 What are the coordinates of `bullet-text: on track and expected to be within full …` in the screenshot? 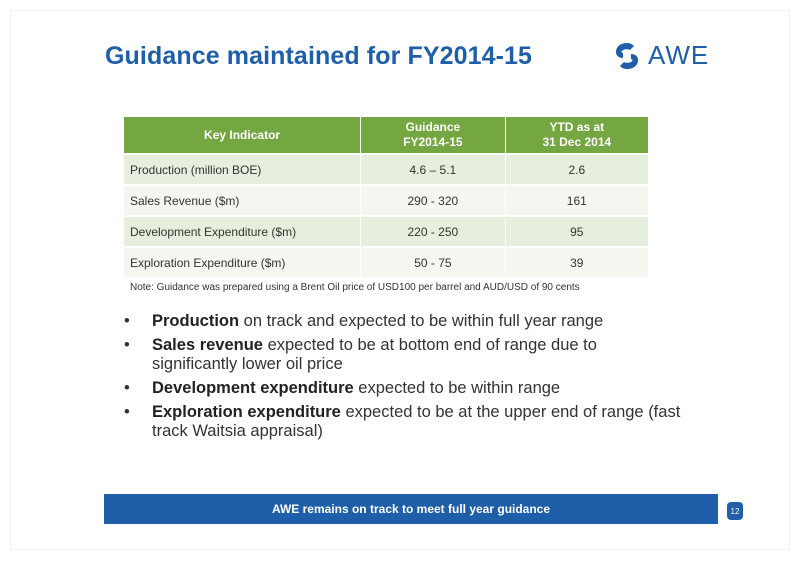 It's located at (421, 321).